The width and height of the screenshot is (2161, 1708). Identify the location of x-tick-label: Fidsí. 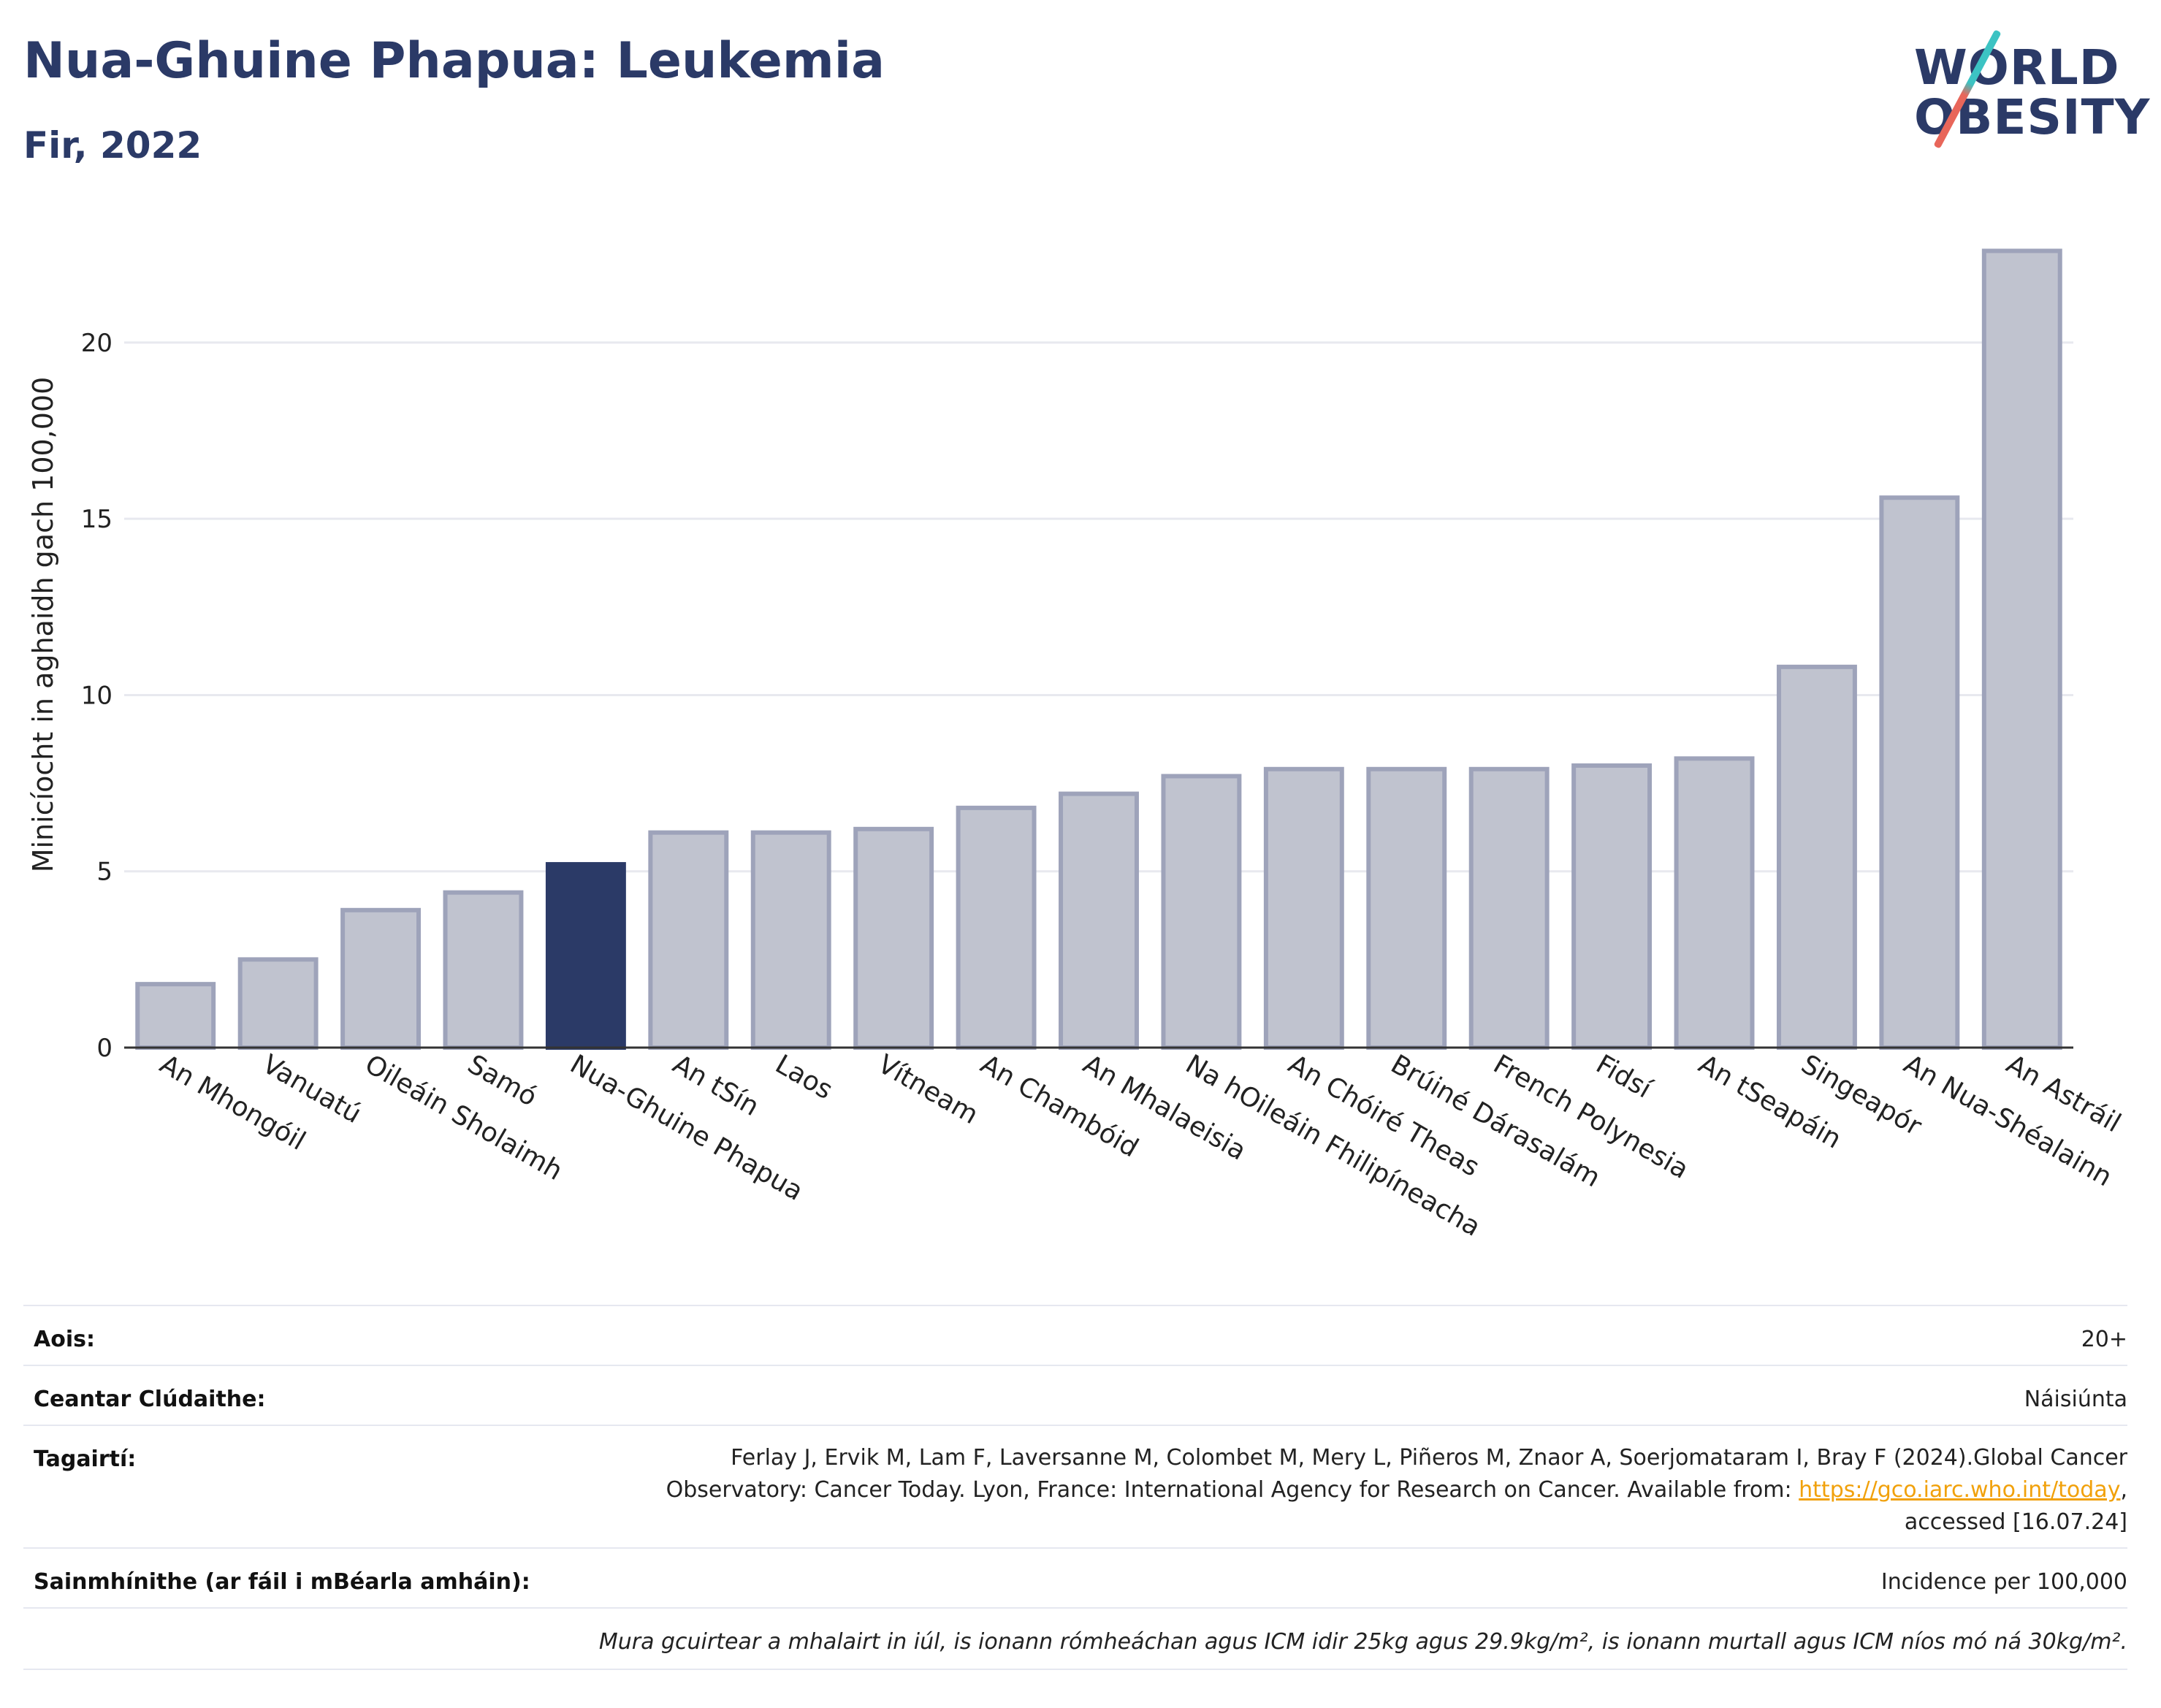
(1624, 1077).